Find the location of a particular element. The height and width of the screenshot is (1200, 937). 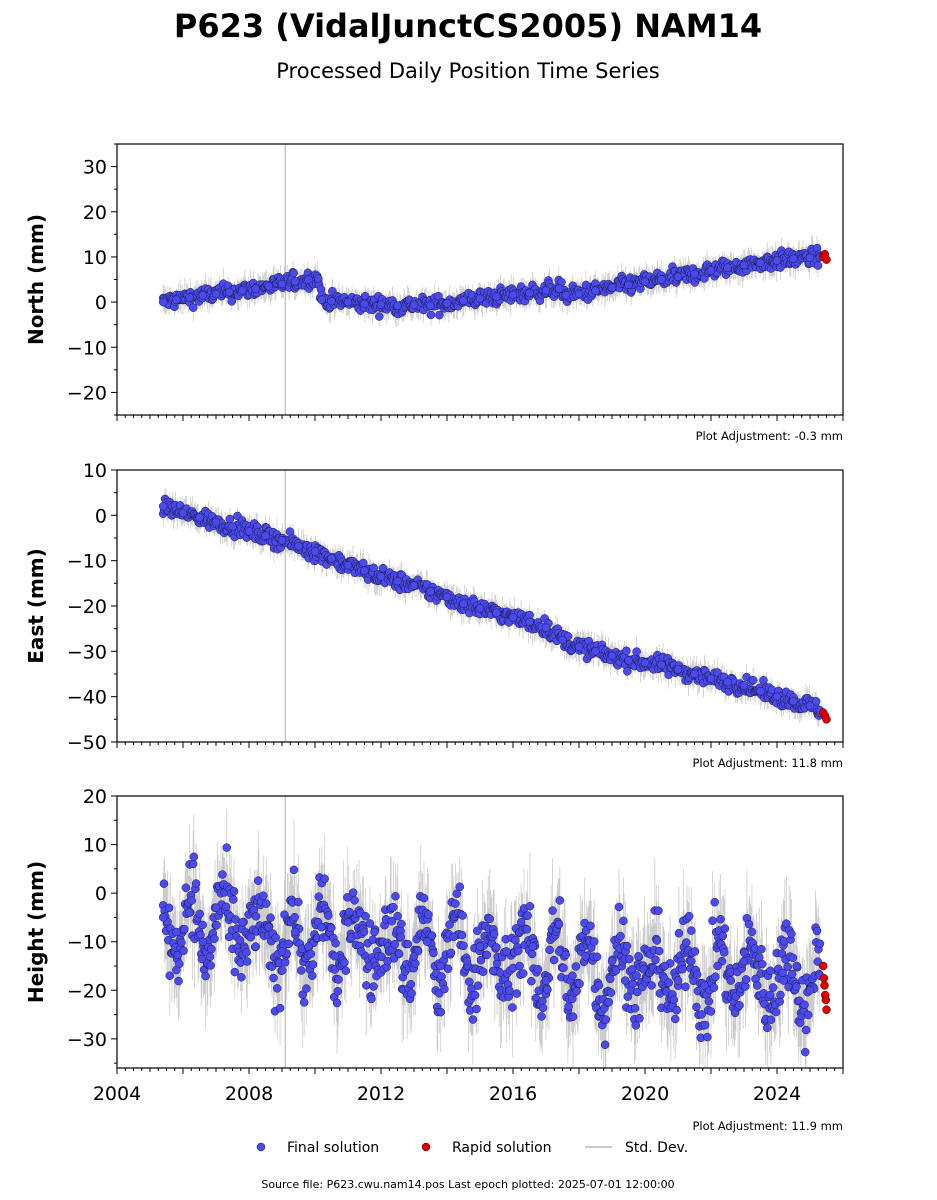

figure-title: P623 (VidalJunctCS2005) NAM14 is located at coordinates (468, 26).